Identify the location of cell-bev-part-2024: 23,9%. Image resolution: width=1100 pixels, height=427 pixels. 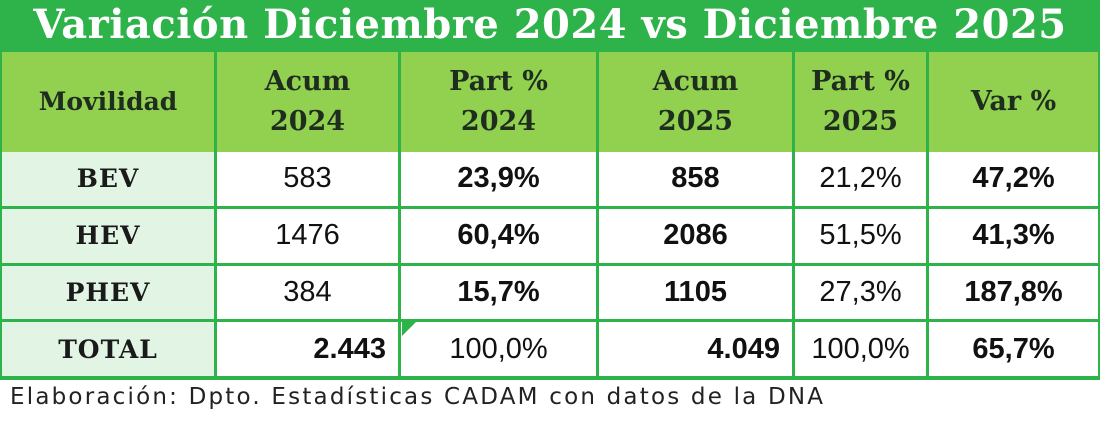
(500, 180).